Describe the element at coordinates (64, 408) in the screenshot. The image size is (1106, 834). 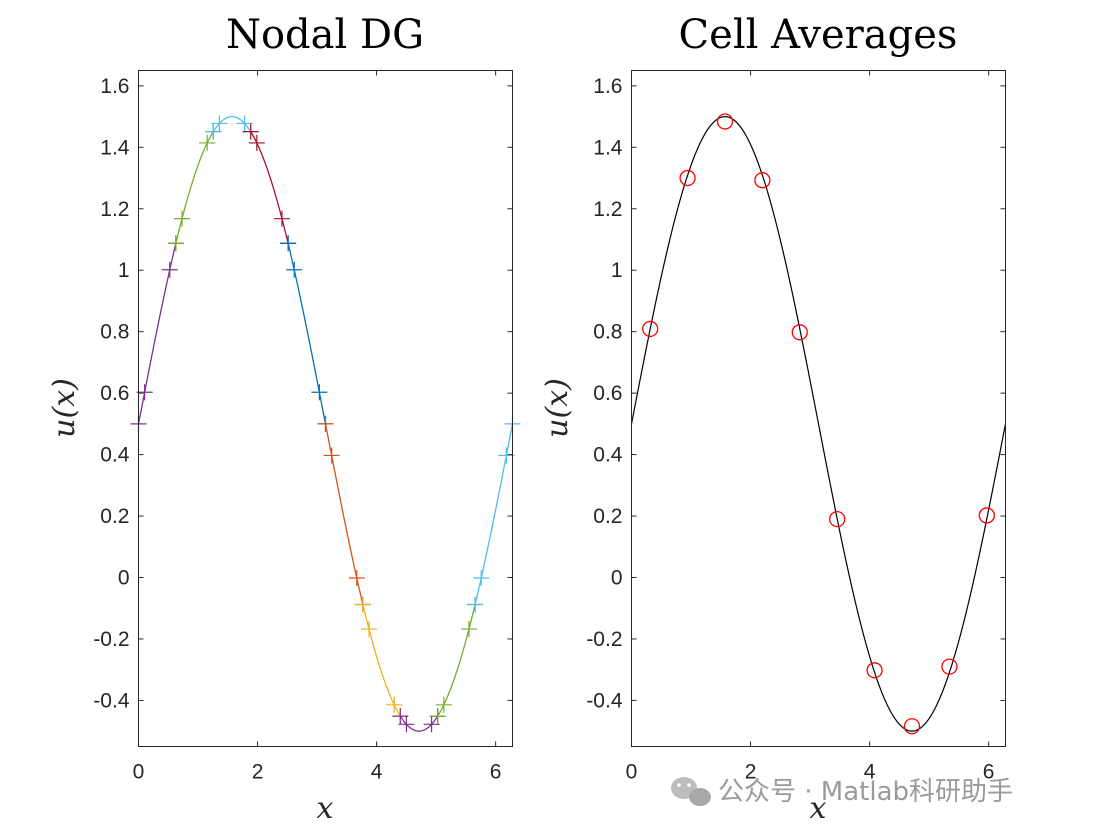
I see `y-axis-label-left: u(x)` at that location.